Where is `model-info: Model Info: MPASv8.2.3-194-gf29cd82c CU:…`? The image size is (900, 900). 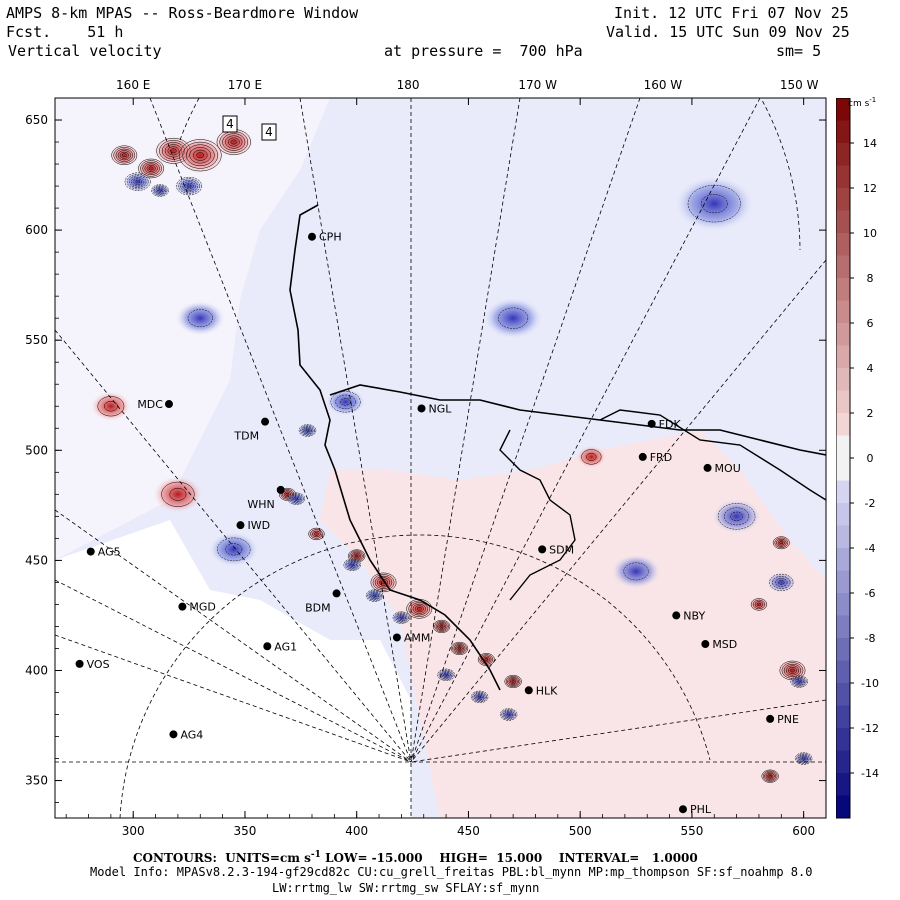
model-info: Model Info: MPASv8.2.3-194-gf29cd82c CU:… is located at coordinates (451, 872).